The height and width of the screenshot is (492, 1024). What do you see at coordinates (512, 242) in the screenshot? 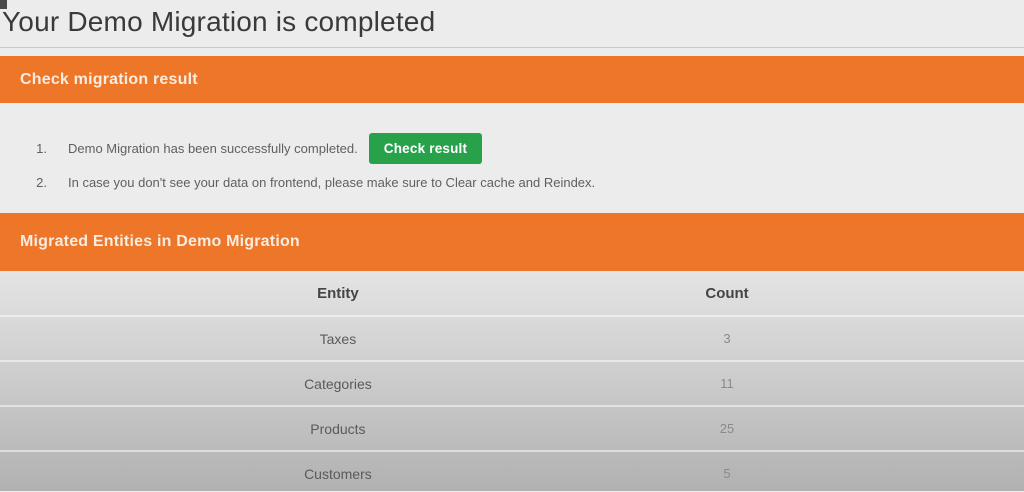
I see `migrated-entities-banner: Migrated Entities in Demo Migration` at bounding box center [512, 242].